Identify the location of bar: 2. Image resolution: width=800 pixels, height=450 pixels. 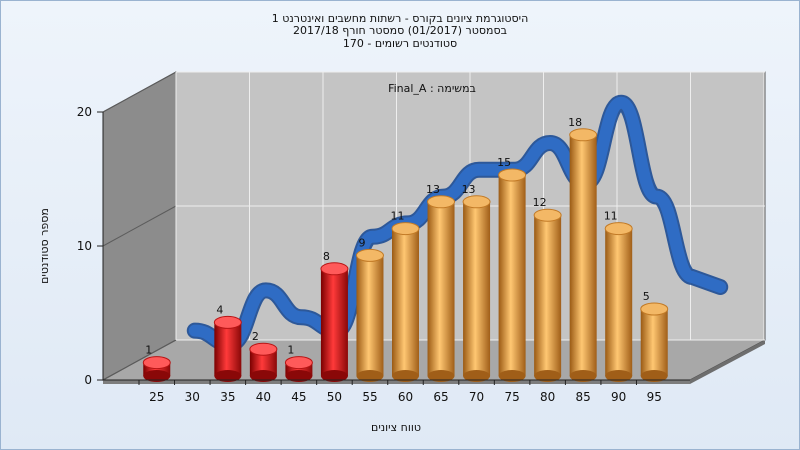
(263, 356).